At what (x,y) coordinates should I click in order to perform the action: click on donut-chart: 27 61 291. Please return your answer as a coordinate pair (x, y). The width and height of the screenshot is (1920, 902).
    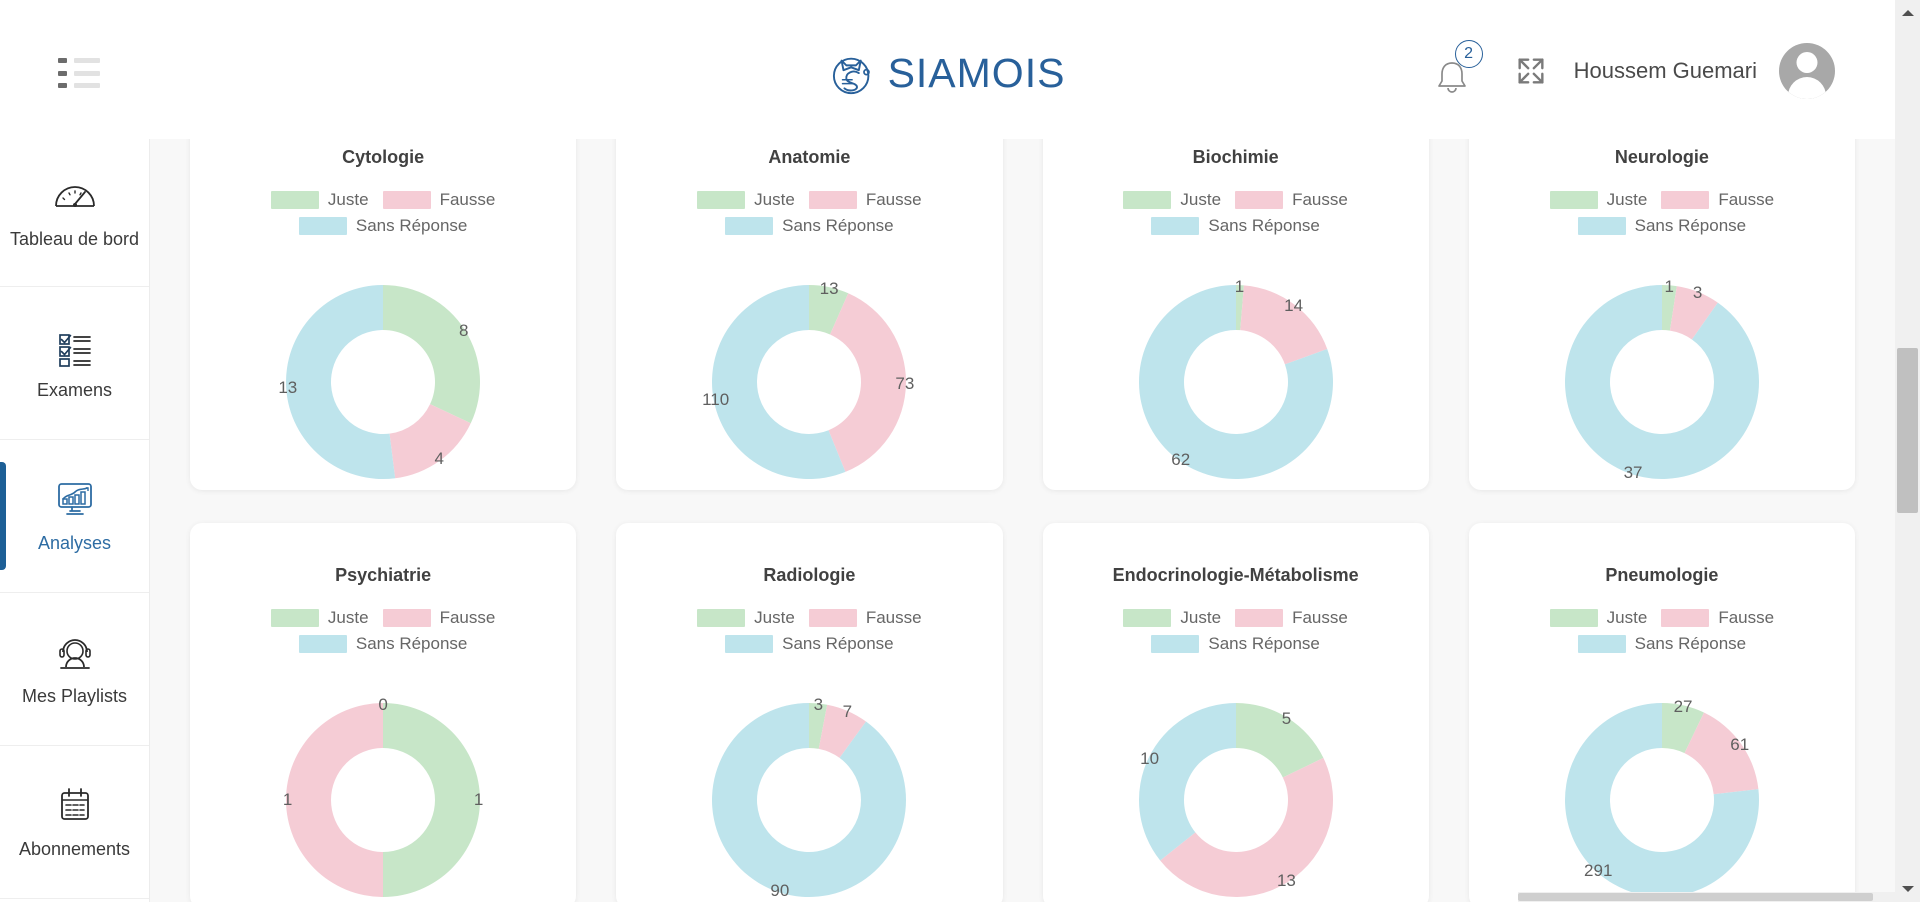
    Looking at the image, I should click on (1662, 786).